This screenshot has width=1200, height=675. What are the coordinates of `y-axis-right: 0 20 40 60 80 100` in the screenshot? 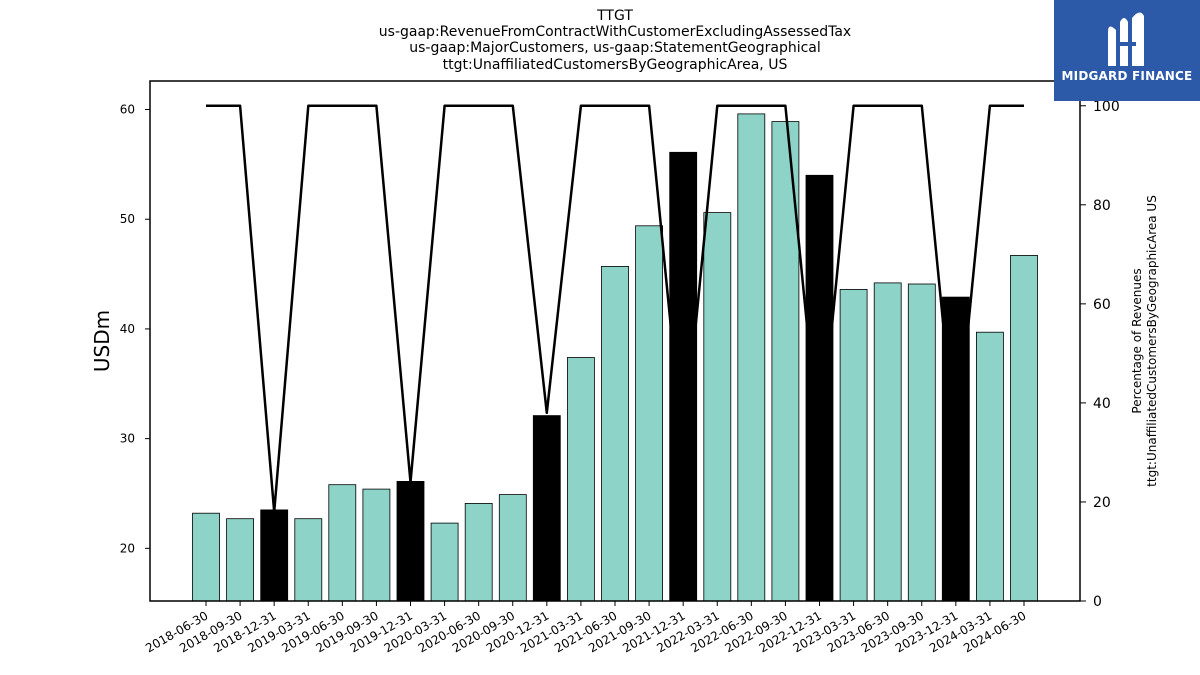 It's located at (1100, 354).